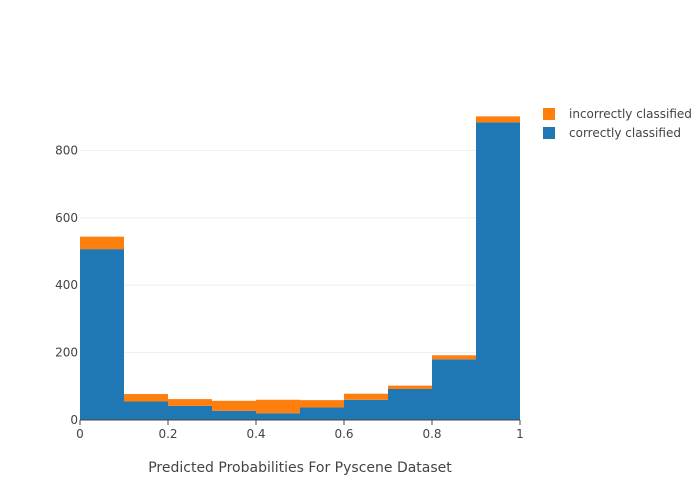  Describe the element at coordinates (74, 420) in the screenshot. I see `y-tick-label: 0` at that location.